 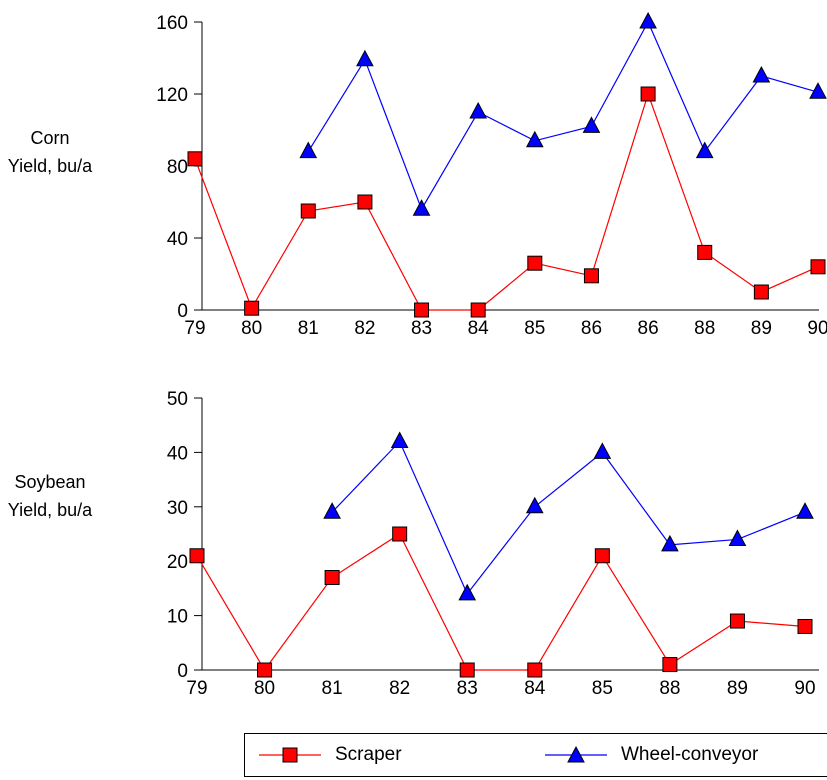 What do you see at coordinates (177, 562) in the screenshot?
I see `soybean-y-tick-label: 20` at bounding box center [177, 562].